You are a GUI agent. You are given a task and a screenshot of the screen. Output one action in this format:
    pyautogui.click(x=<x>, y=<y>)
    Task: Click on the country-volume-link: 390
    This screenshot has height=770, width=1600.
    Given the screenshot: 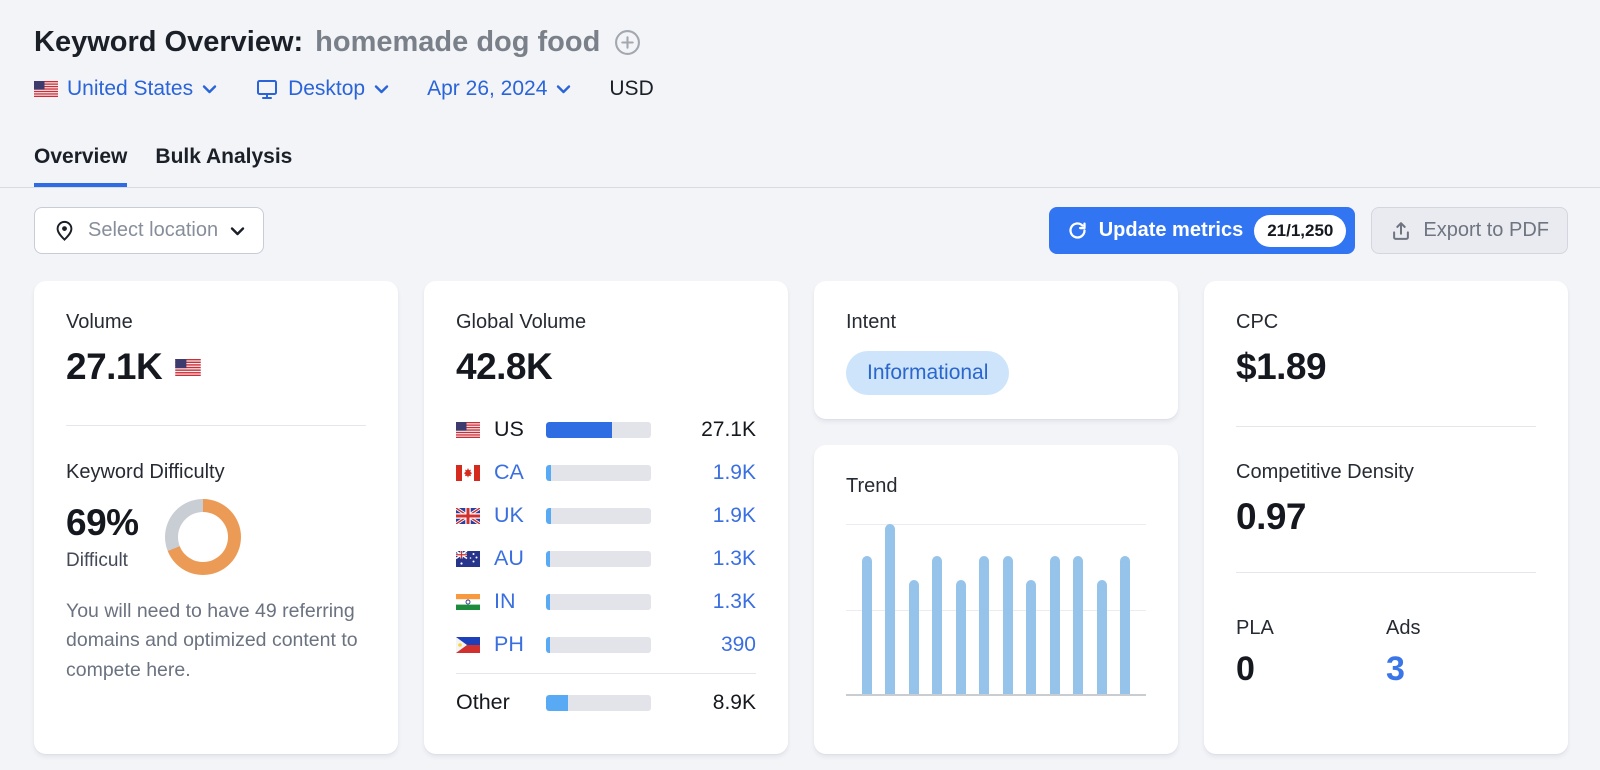 What is the action you would take?
    pyautogui.click(x=738, y=644)
    